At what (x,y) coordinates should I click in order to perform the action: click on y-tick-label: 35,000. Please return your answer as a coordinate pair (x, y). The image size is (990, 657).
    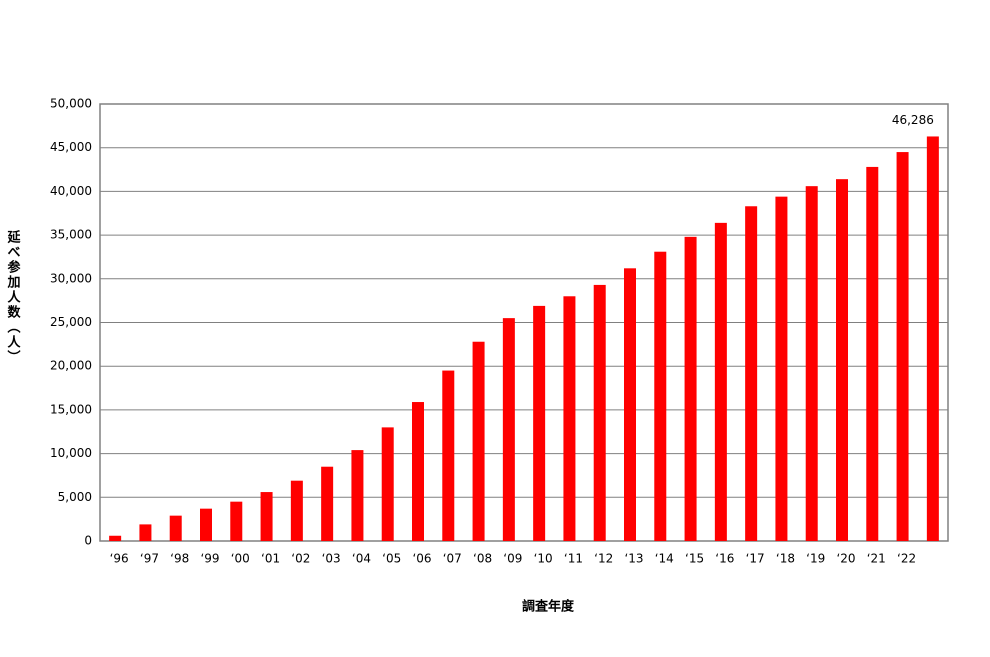
    Looking at the image, I should click on (71, 235).